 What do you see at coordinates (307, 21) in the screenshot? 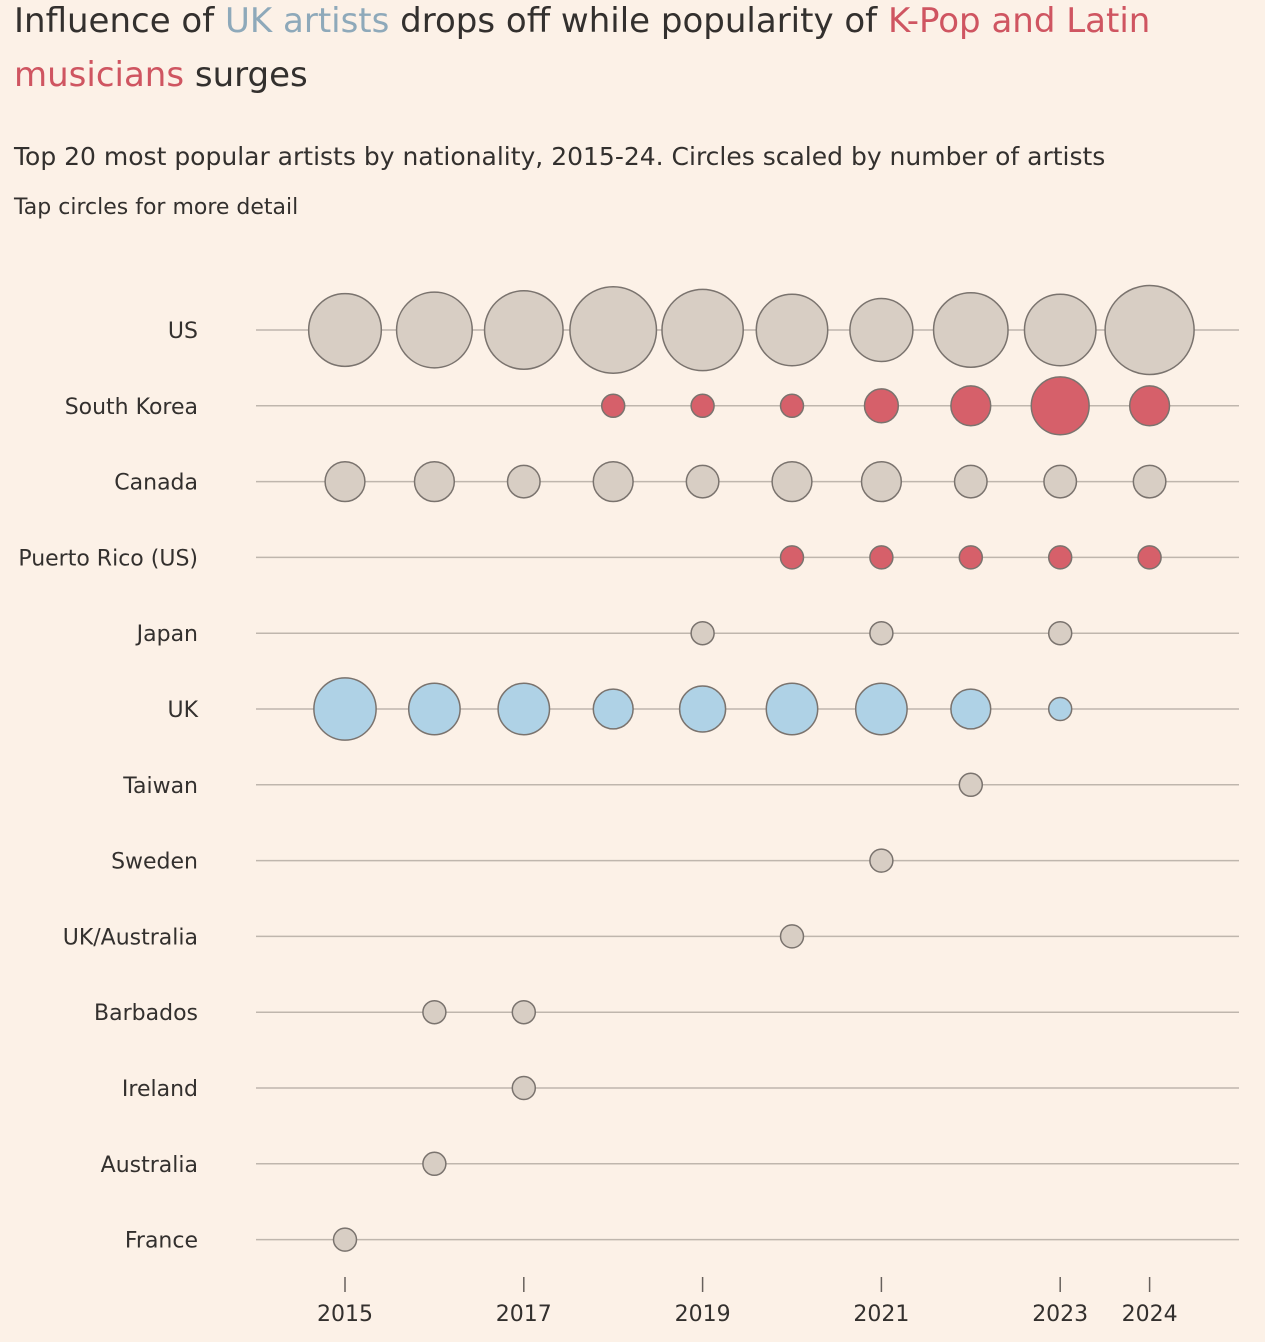
I see `title-highlight-uk: UK artists` at bounding box center [307, 21].